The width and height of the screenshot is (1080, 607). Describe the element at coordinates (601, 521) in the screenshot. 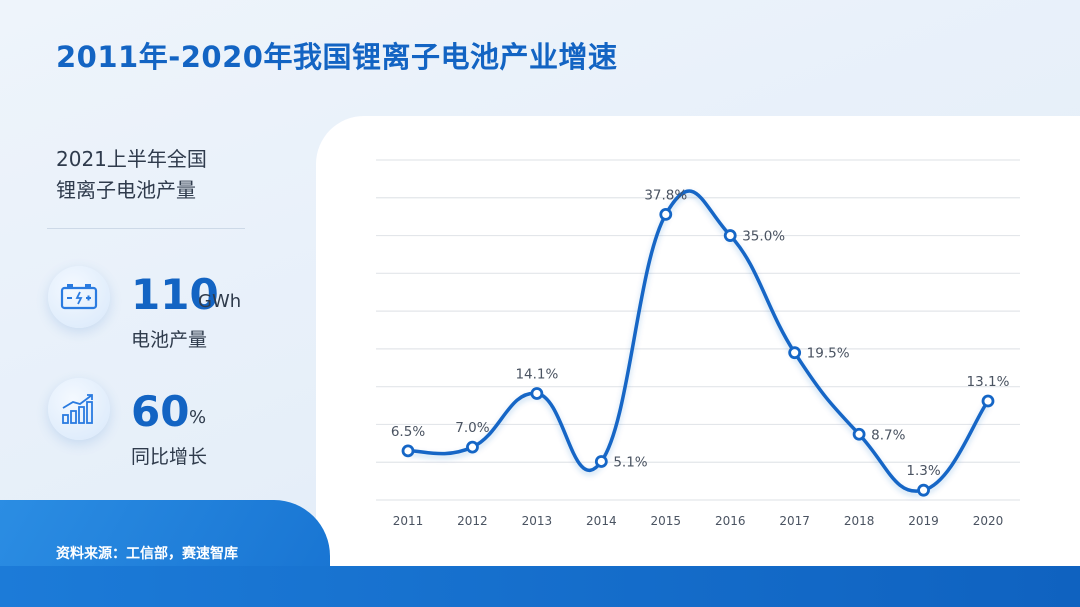

I see `x-tick-label: 2014` at that location.